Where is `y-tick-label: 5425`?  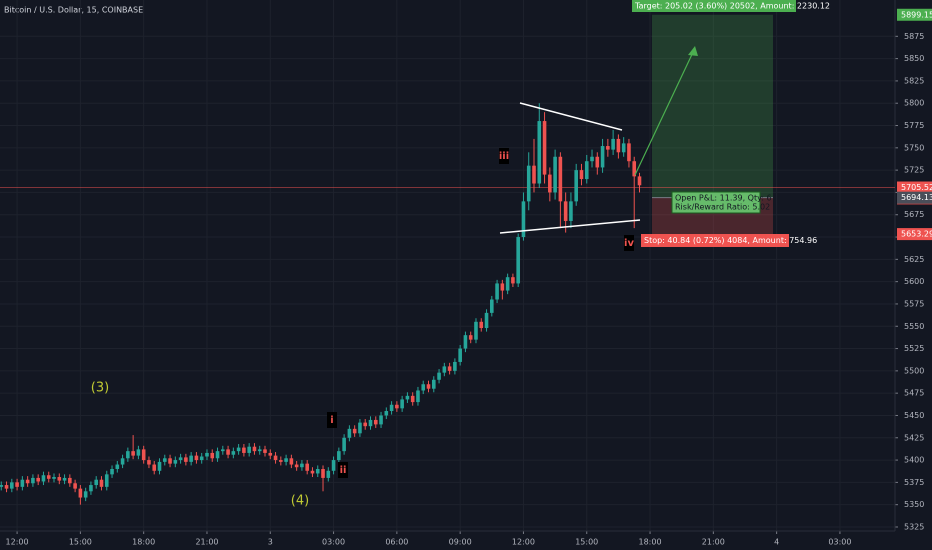
y-tick-label: 5425 is located at coordinates (914, 437).